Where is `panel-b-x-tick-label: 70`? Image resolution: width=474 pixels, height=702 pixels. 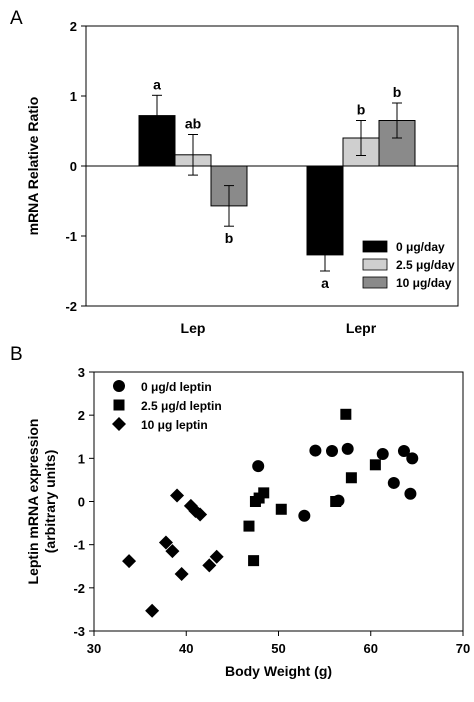 panel-b-x-tick-label: 70 is located at coordinates (463, 648).